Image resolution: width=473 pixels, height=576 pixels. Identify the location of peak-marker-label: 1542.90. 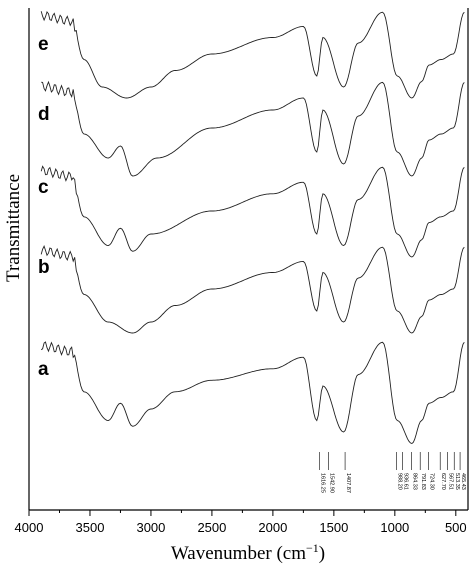
(332, 483).